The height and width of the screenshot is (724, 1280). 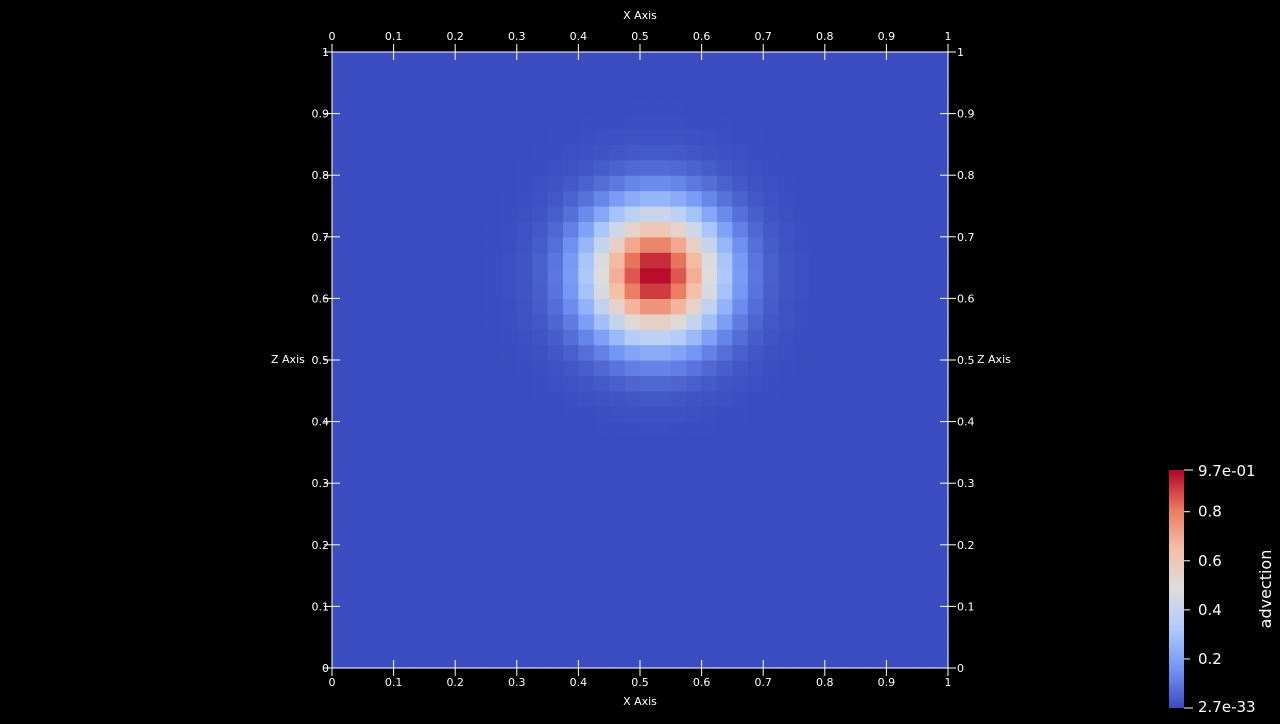 I want to click on z-axis-title-right: Z Axis, so click(x=994, y=359).